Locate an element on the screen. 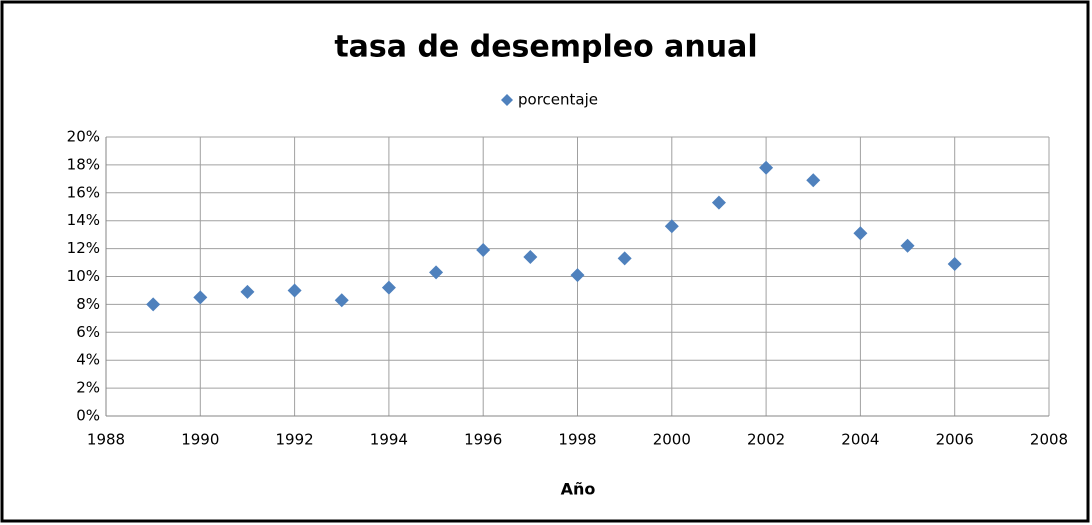 Image resolution: width=1092 pixels, height=525 pixels. y-tick-label: 8% is located at coordinates (88, 304).